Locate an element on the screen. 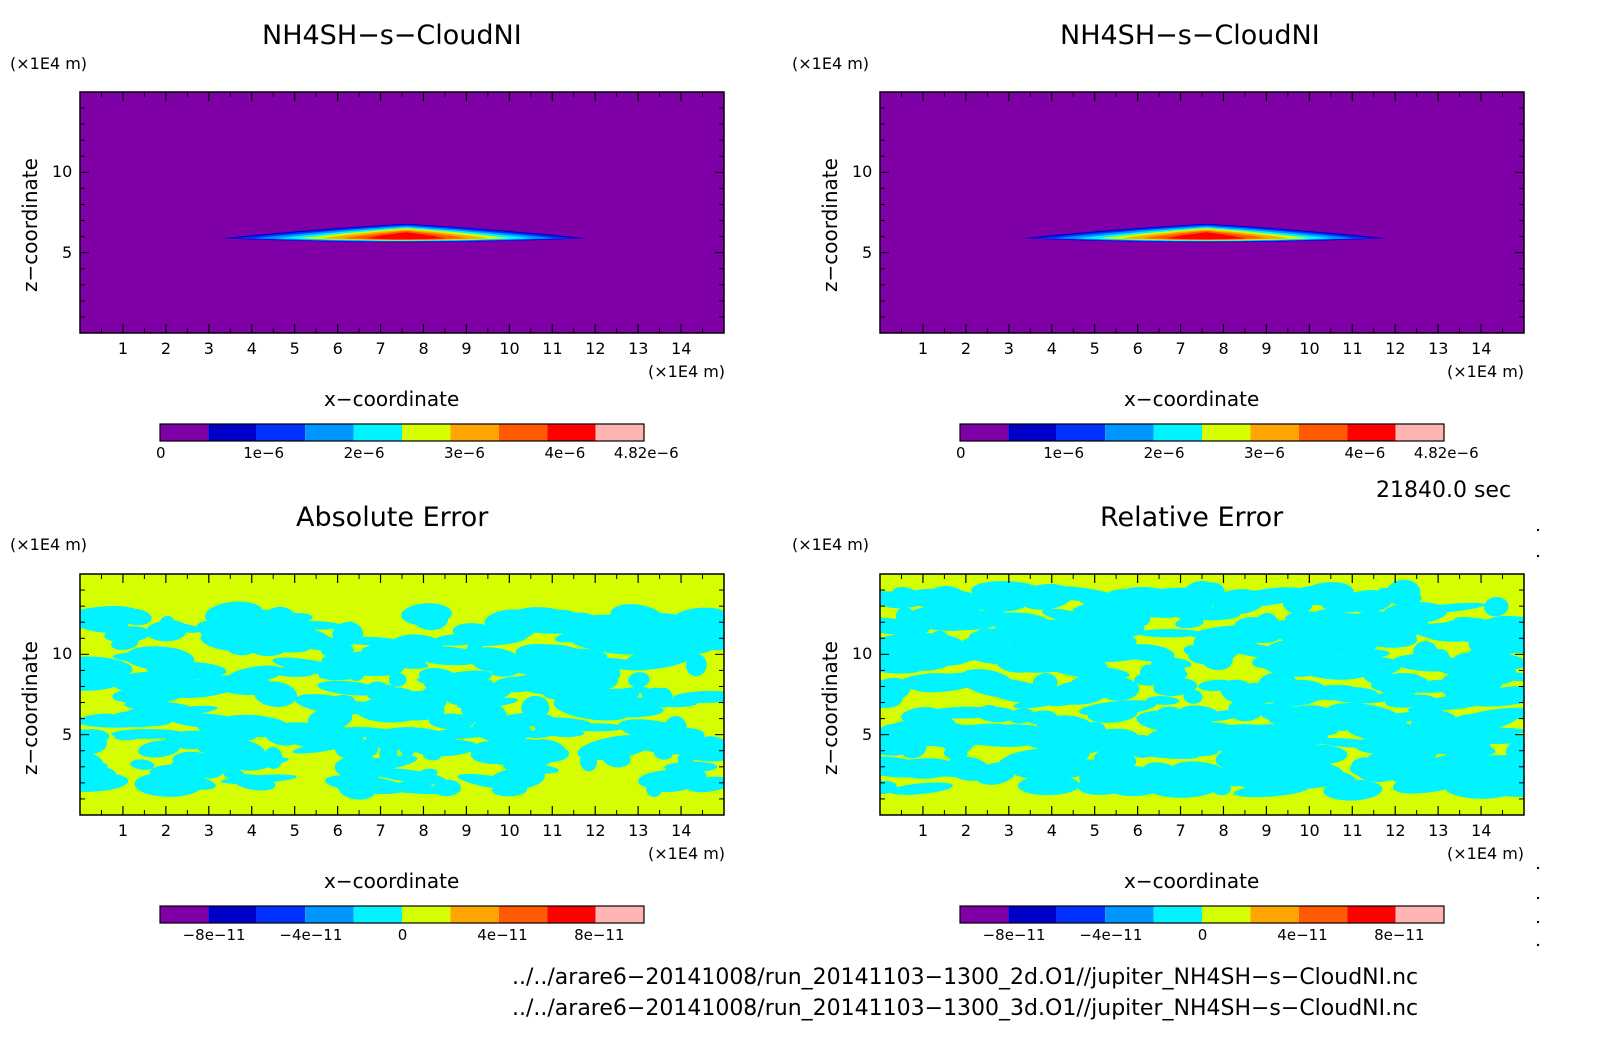  y-tick-label: 10 is located at coordinates (62, 654).